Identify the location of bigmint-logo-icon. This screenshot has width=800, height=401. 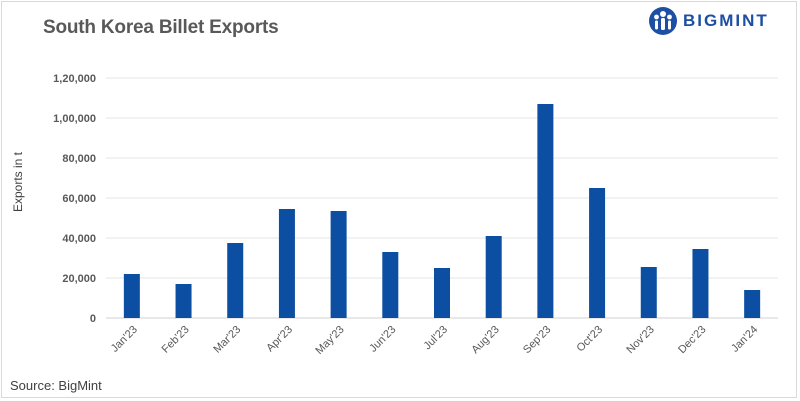
(663, 21).